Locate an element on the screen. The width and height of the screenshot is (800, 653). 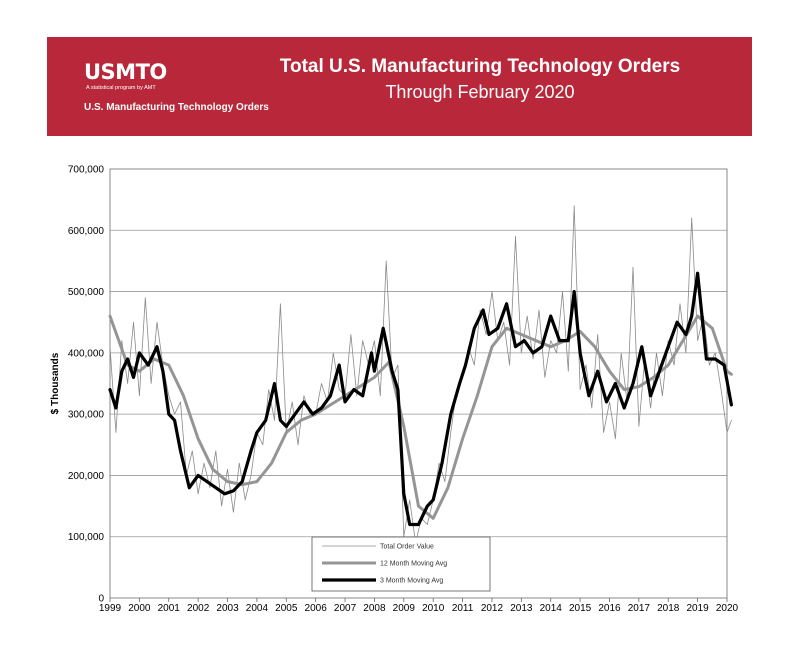
header-banner is located at coordinates (399, 86).